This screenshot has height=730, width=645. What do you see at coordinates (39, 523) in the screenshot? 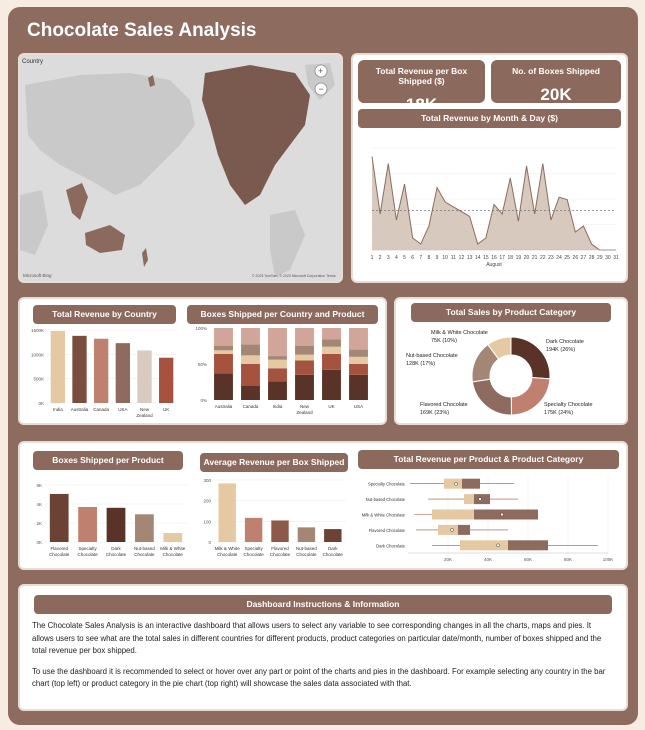
I see `y-tick-label: 2K` at bounding box center [39, 523].